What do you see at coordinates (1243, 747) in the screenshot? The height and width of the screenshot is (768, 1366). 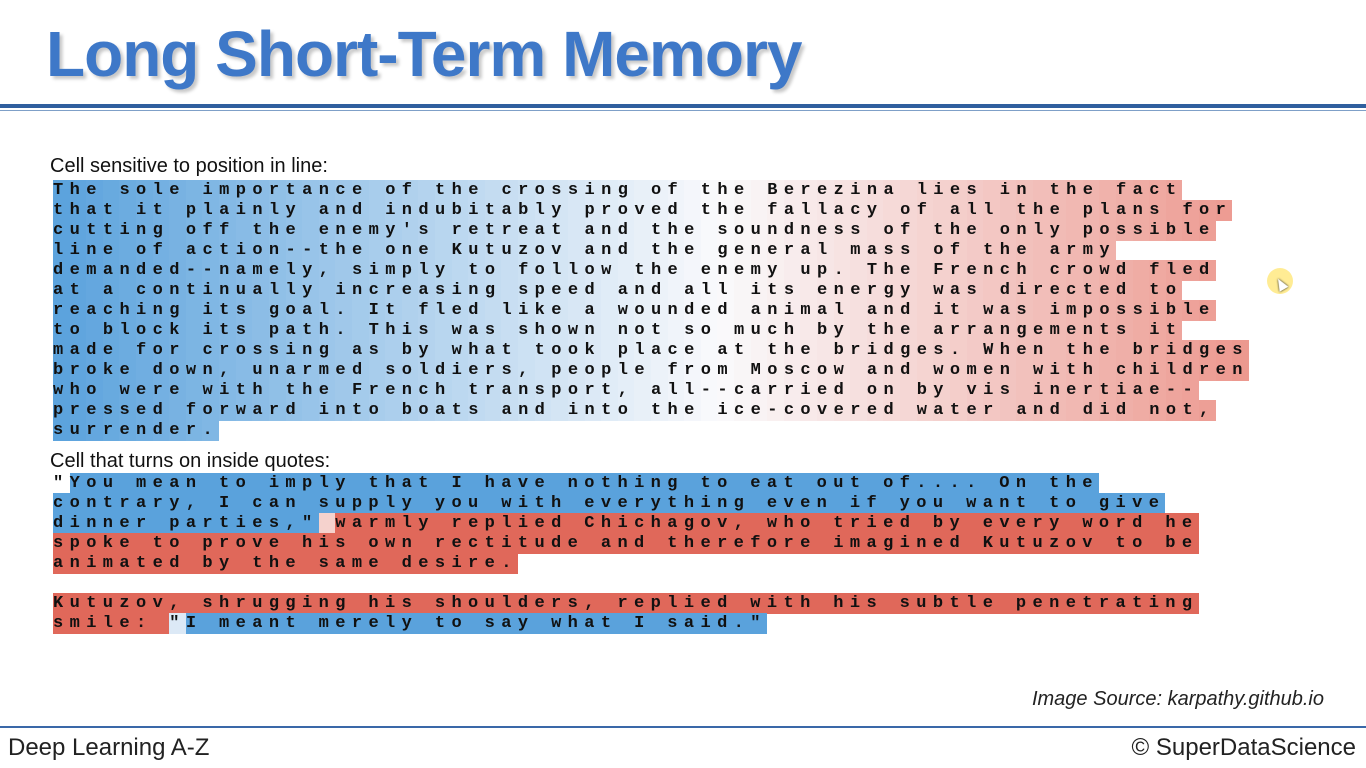 I see `copyright-notice: © SuperDataScience` at bounding box center [1243, 747].